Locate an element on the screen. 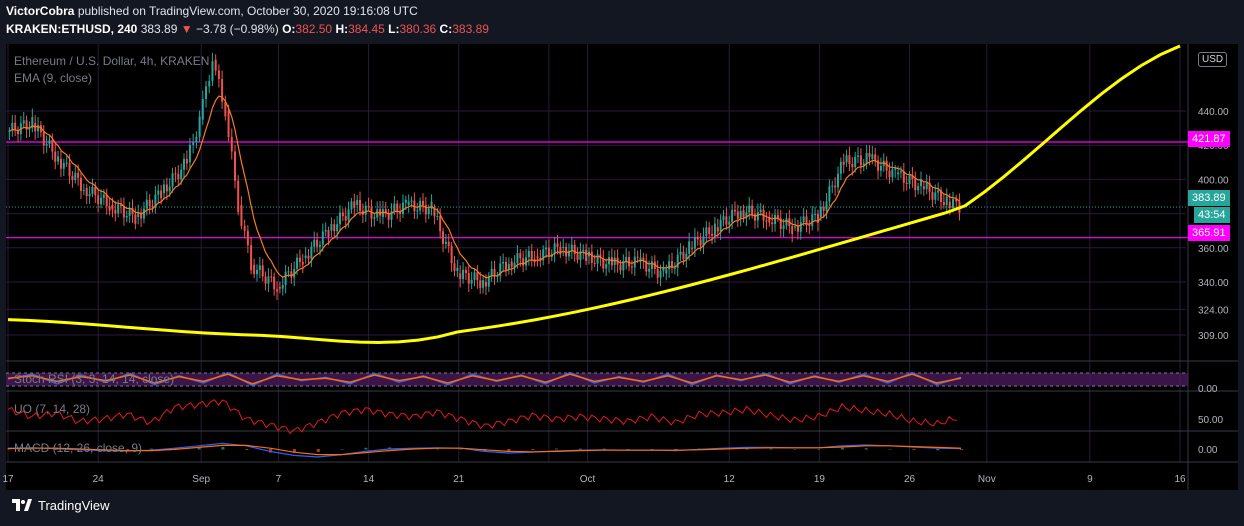  author-name: VictorCobra is located at coordinates (40, 11).